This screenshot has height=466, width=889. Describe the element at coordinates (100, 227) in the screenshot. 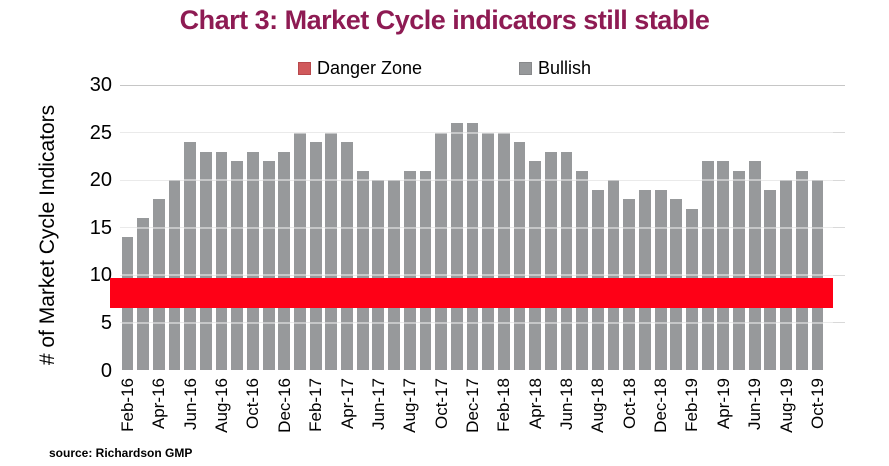

I see `y-tick-label: 15` at that location.